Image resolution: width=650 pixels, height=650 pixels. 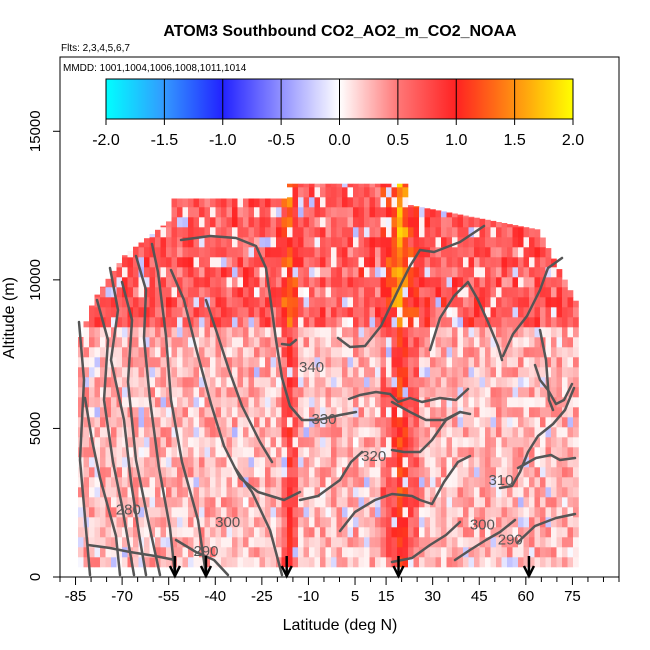 What do you see at coordinates (35, 131) in the screenshot?
I see `y-tick-label: 15000` at bounding box center [35, 131].